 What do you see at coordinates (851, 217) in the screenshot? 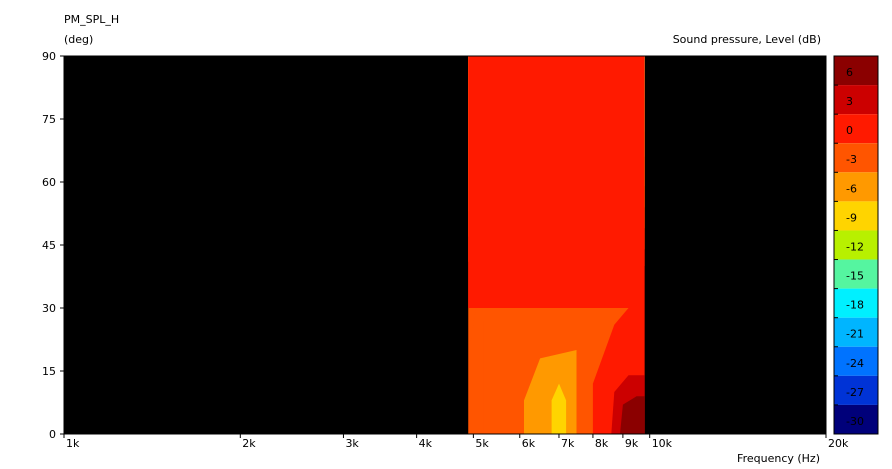
I see `colorbar-label: -9` at bounding box center [851, 217].